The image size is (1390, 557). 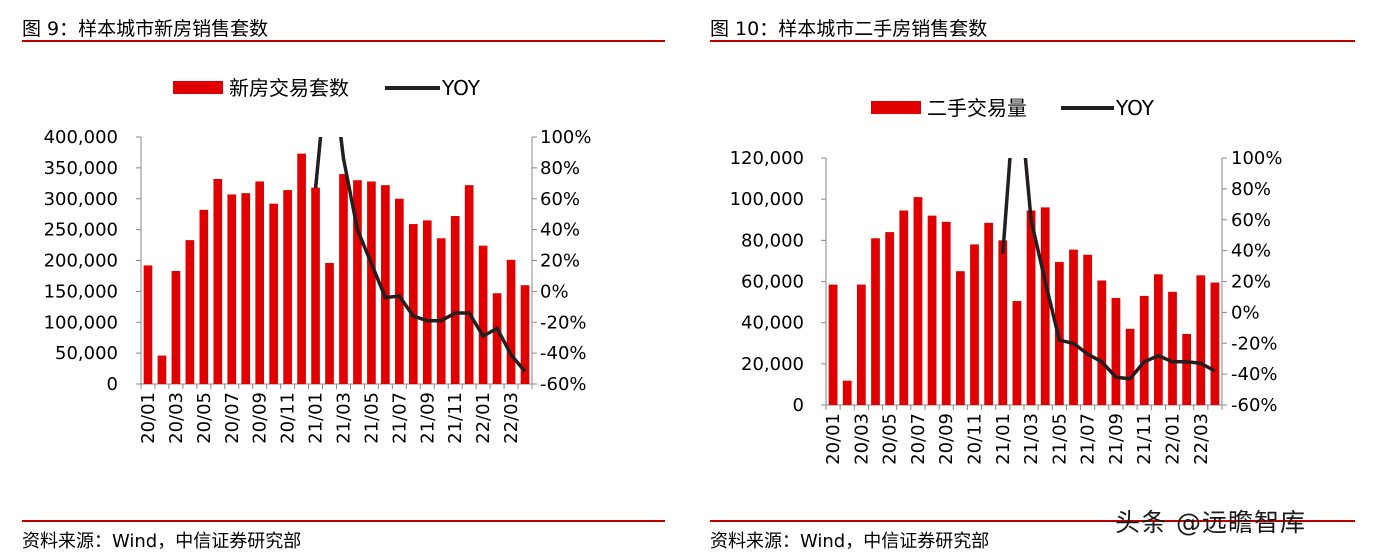 I want to click on y-left-tick-label: 200,000, so click(x=81, y=261).